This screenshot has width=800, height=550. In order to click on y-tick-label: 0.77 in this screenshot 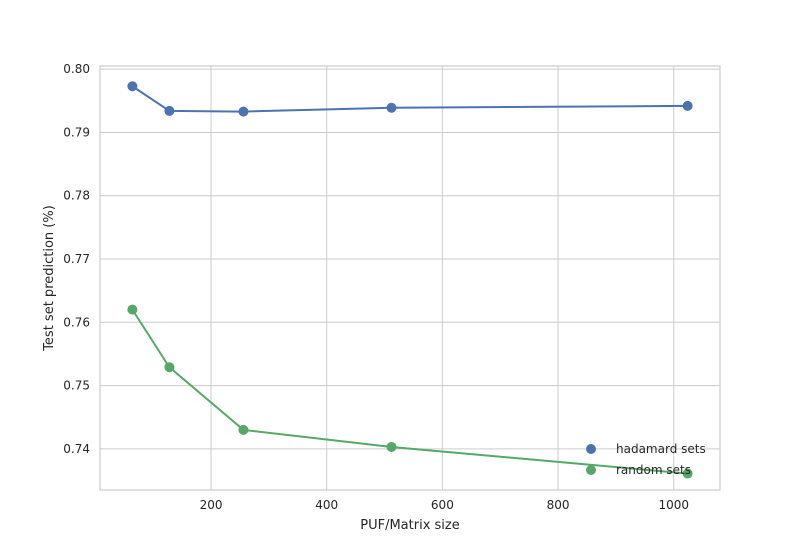, I will do `click(76, 259)`.